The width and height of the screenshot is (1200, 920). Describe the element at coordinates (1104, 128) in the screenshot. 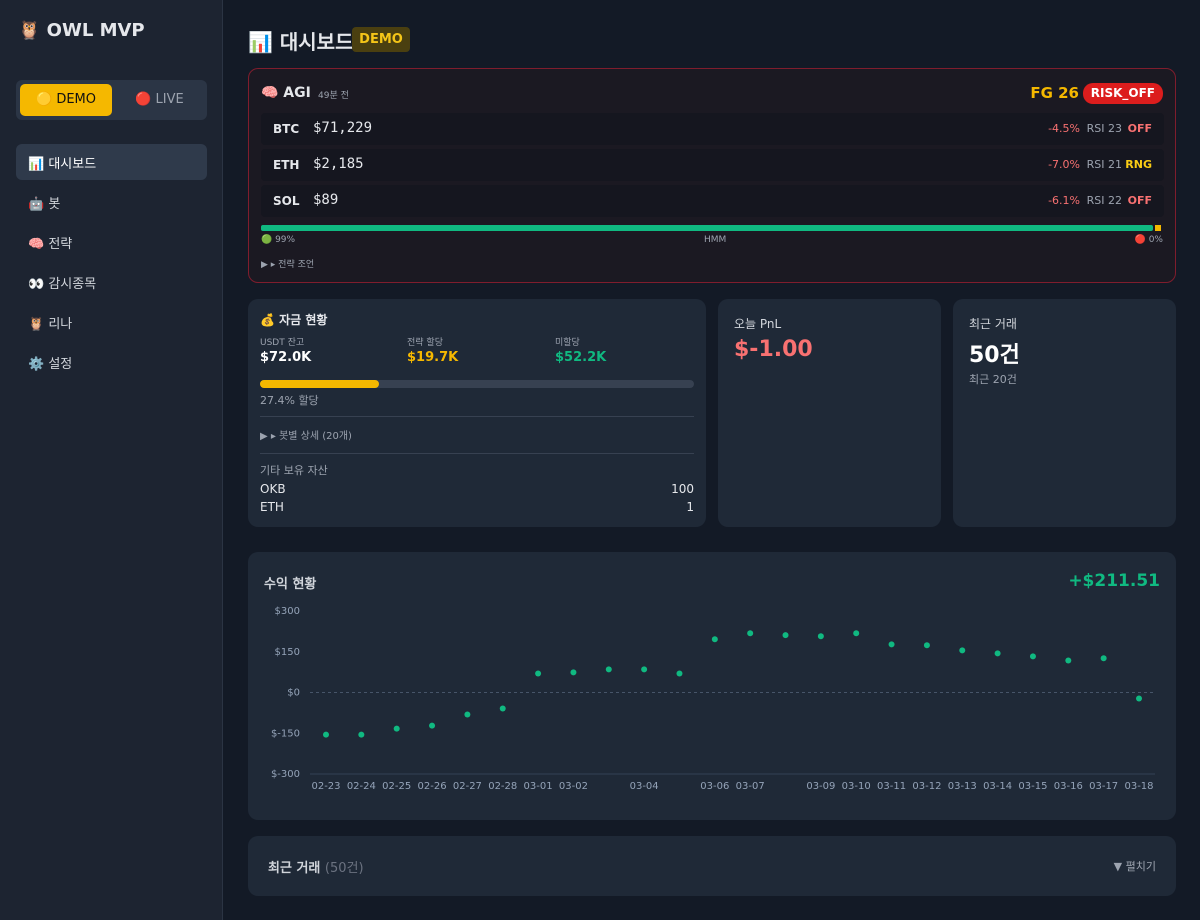

I see `rsi: RSI 23` at that location.